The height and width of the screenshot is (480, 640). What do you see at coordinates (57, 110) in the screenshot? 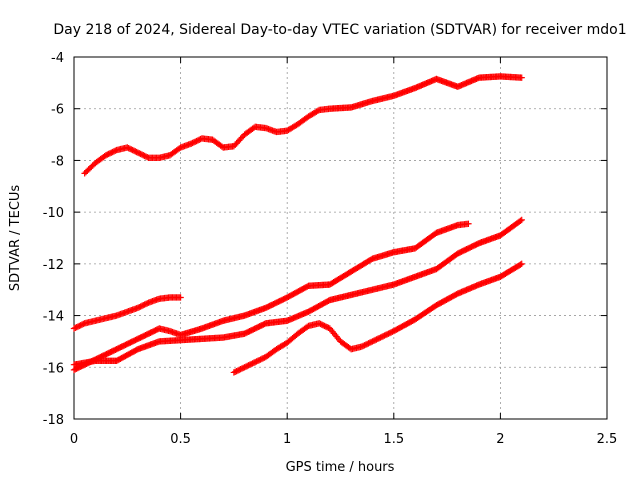
I see `y-tick-label: -6` at bounding box center [57, 110].